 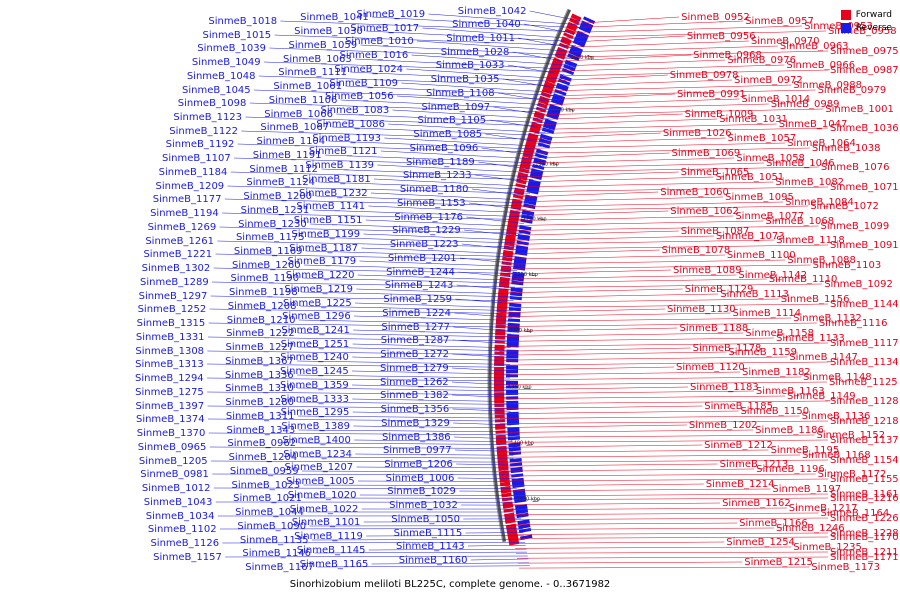 I want to click on reverse-gene-label: SinmeB_1277, so click(x=415, y=327).